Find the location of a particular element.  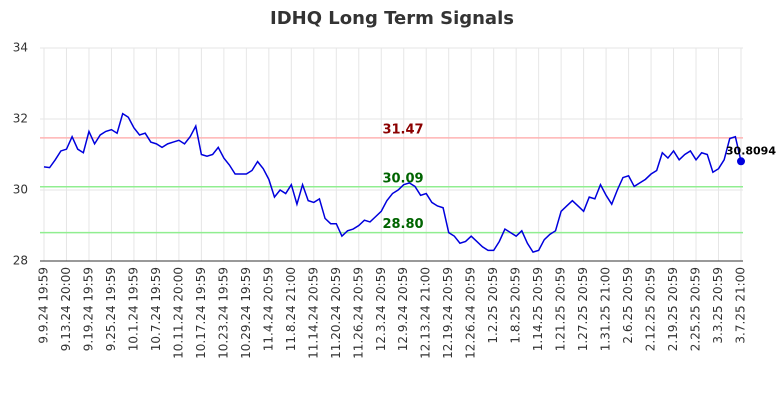

last-point is located at coordinates (741, 161).